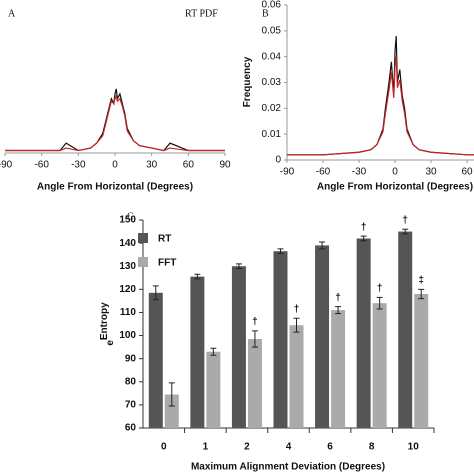 The width and height of the screenshot is (474, 474). I want to click on y-tick-label: 60, so click(131, 428).